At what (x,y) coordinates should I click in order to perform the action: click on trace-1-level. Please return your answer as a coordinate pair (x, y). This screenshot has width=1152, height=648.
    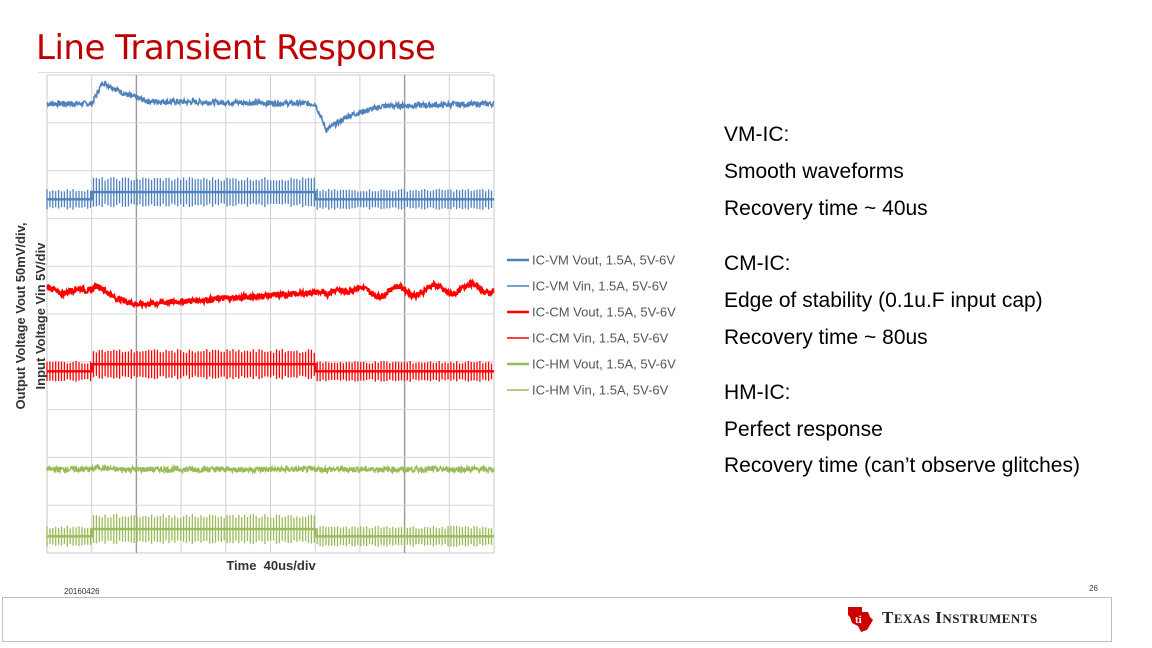
    Looking at the image, I should click on (270, 195).